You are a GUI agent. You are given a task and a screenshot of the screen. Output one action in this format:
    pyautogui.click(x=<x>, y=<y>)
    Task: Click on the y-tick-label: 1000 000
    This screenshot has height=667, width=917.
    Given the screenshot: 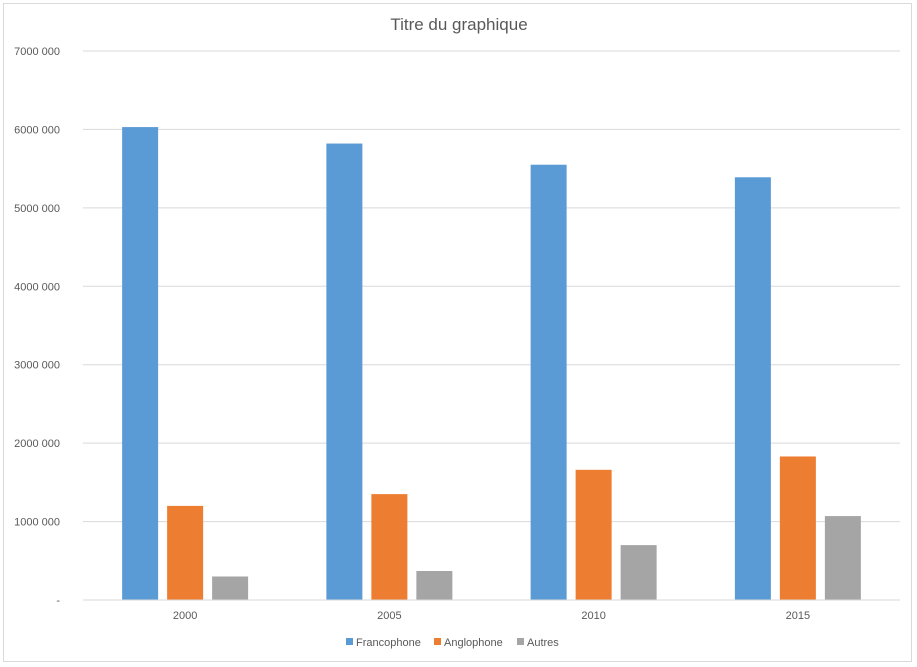 What is the action you would take?
    pyautogui.click(x=37, y=523)
    